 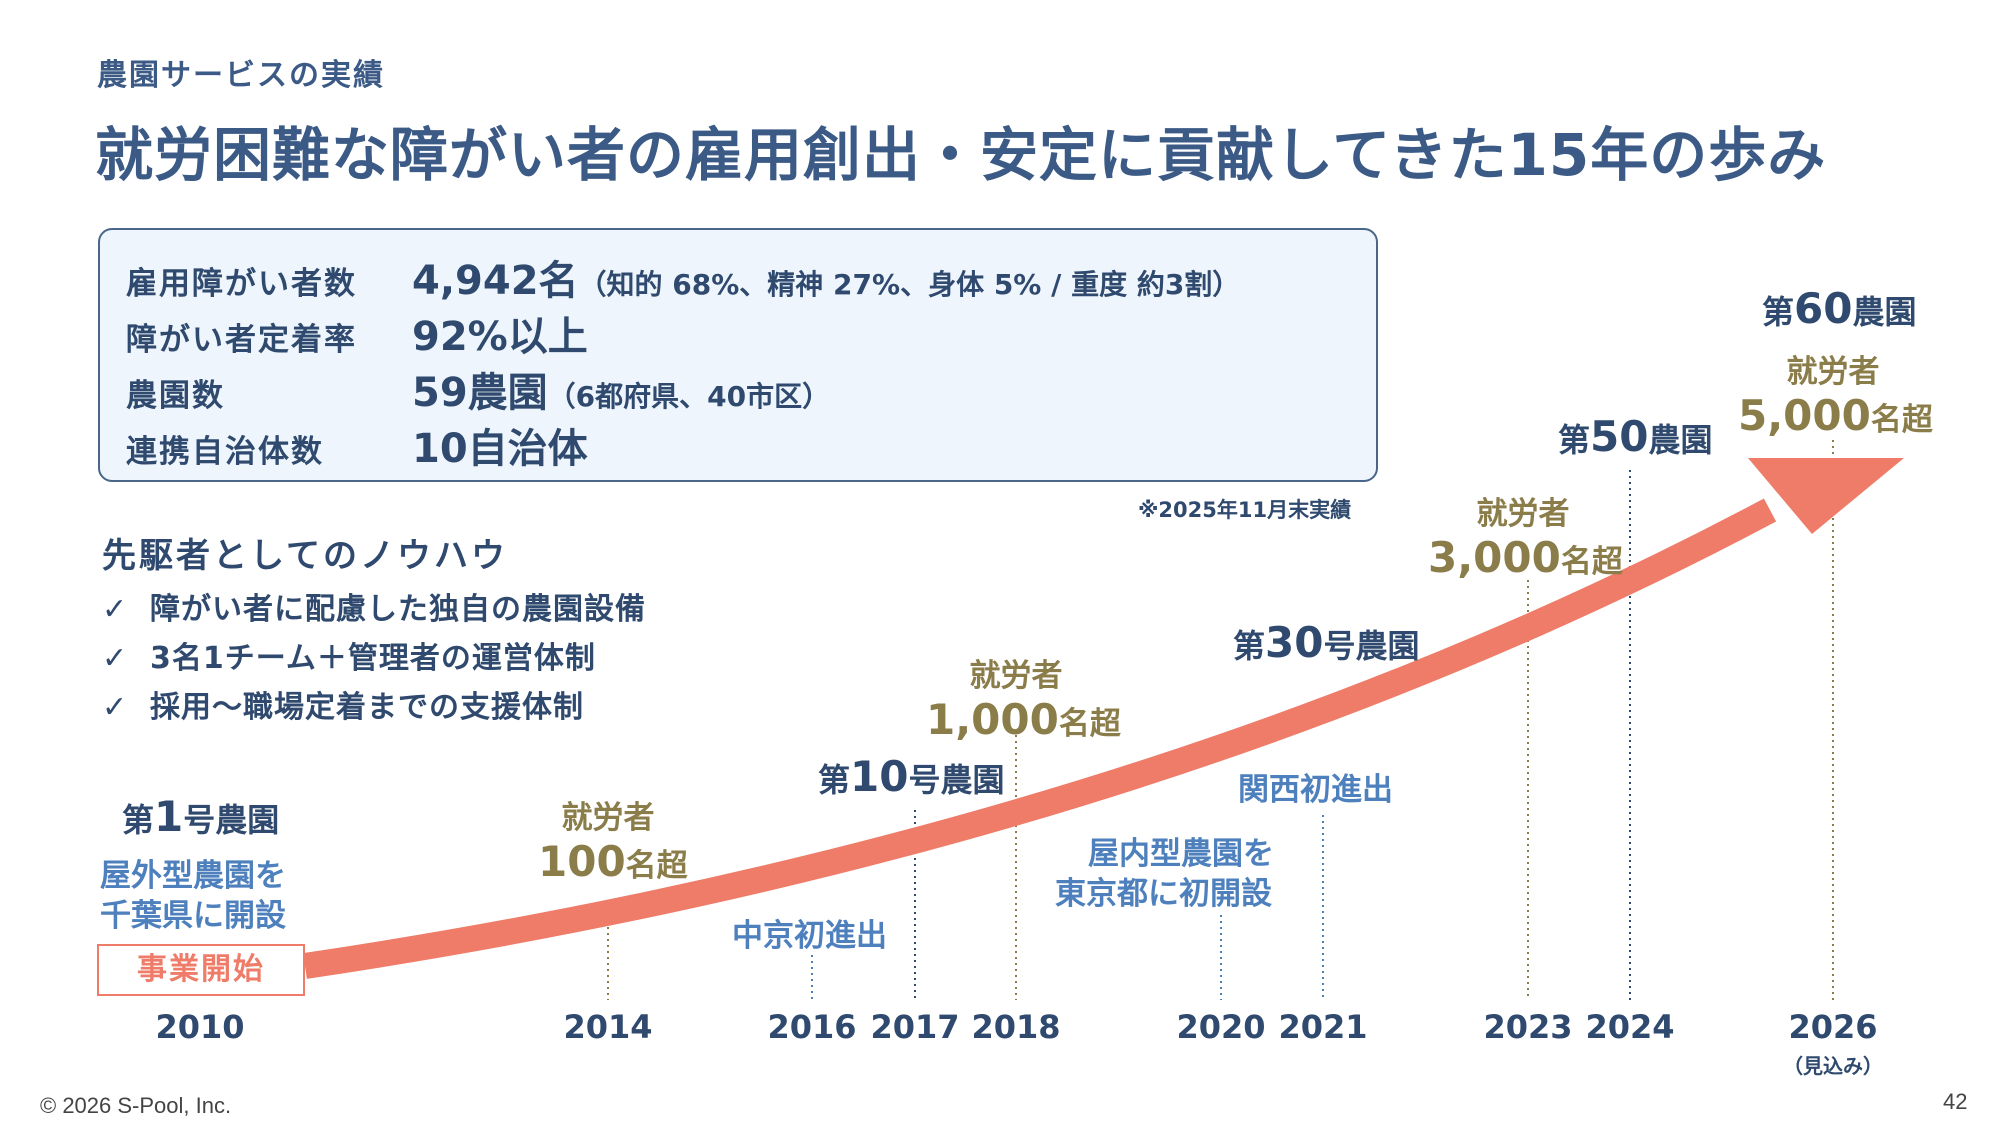 What do you see at coordinates (961, 155) in the screenshot?
I see `page-title: 就労困難な障がい者の雇用創出・安定に貢献してきた15年の歩み` at bounding box center [961, 155].